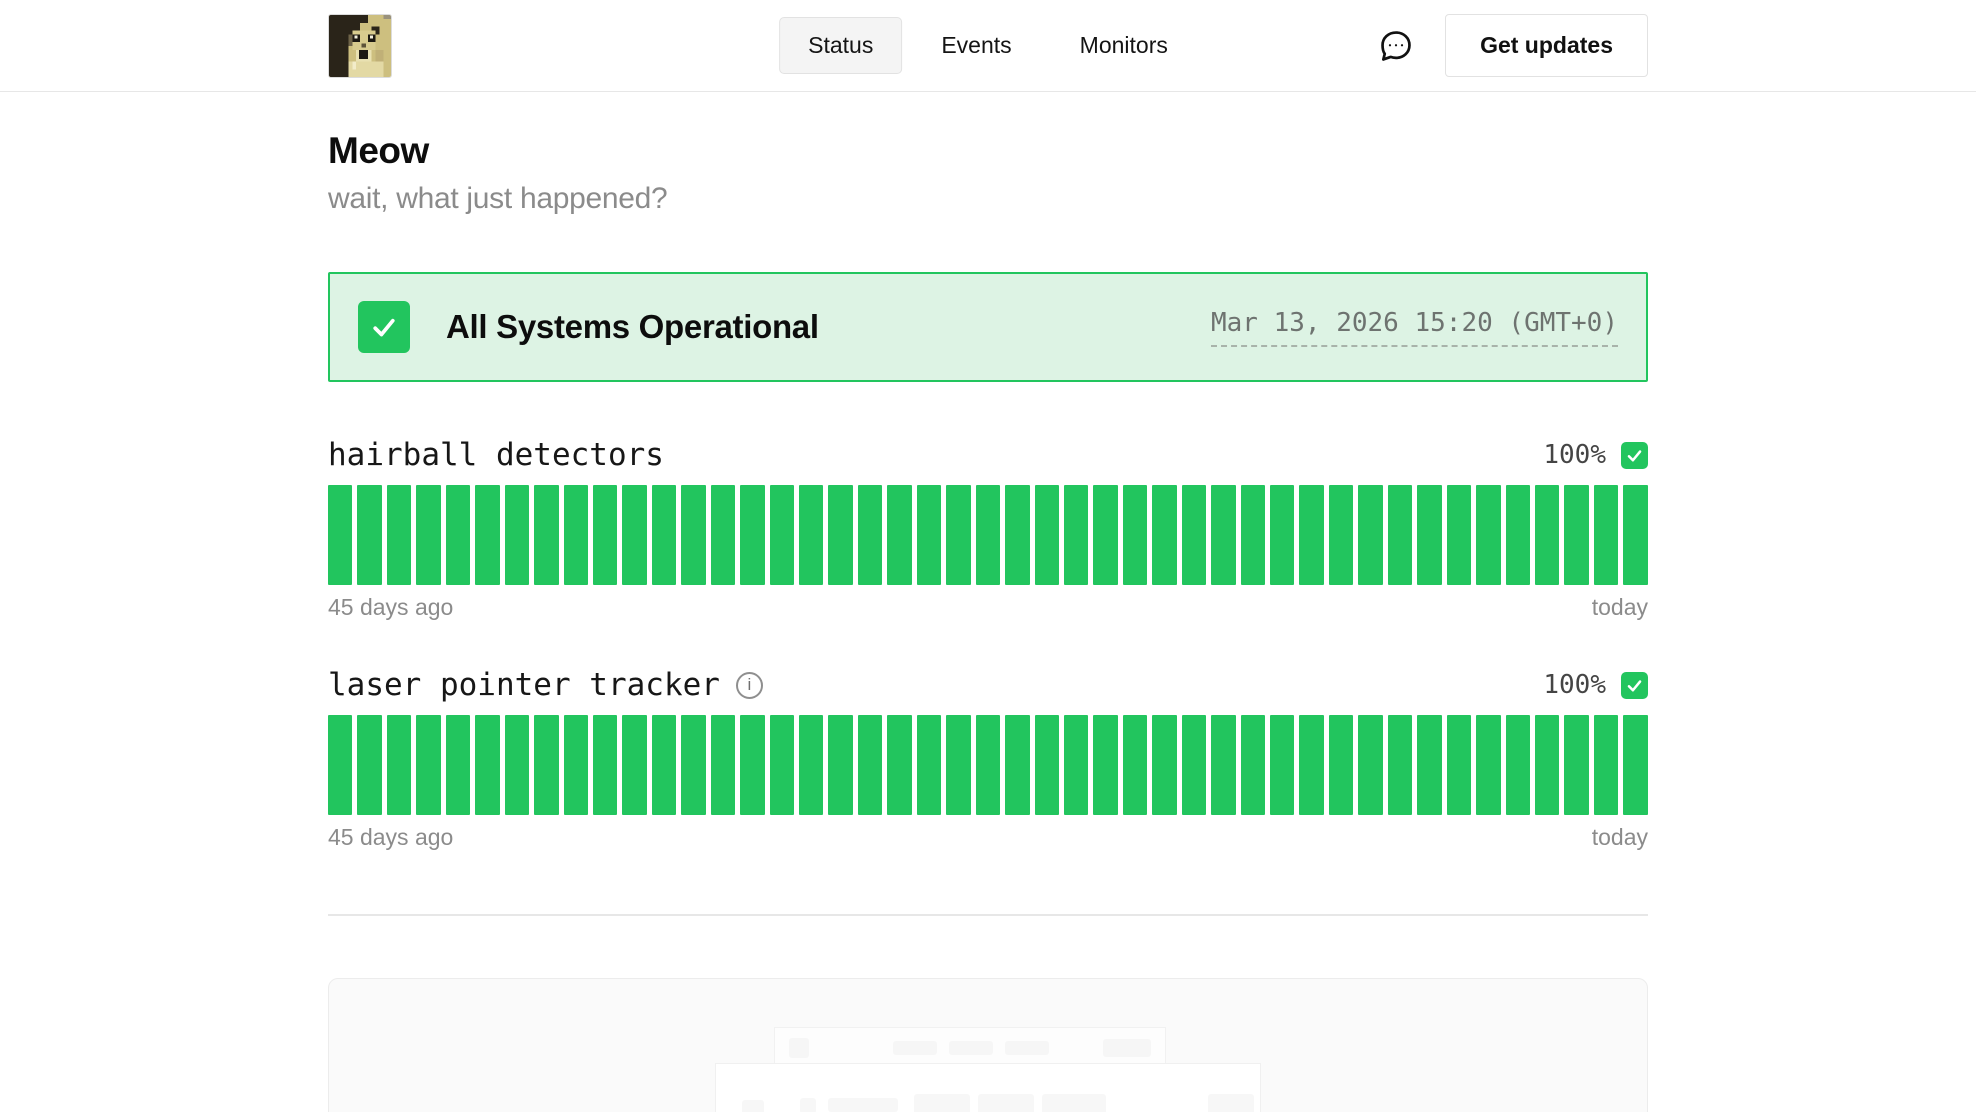 The height and width of the screenshot is (1112, 1976). What do you see at coordinates (841, 45) in the screenshot?
I see `tab-status: Status` at bounding box center [841, 45].